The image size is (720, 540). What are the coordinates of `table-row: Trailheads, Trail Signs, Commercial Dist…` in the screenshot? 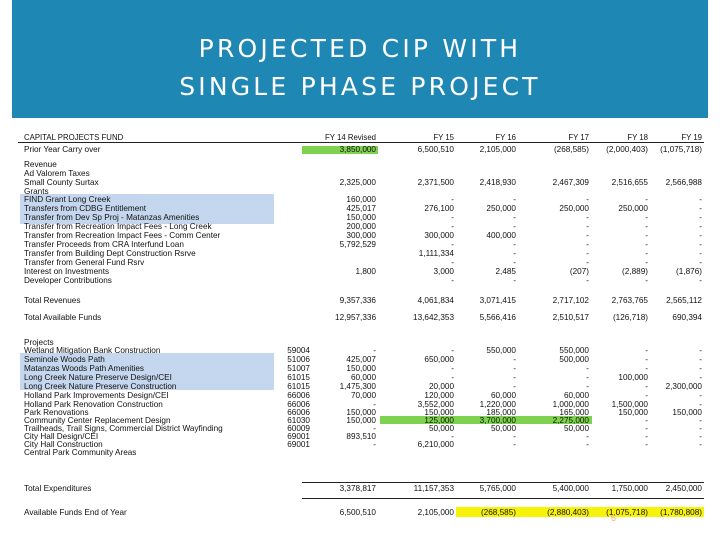 It's located at (361, 428).